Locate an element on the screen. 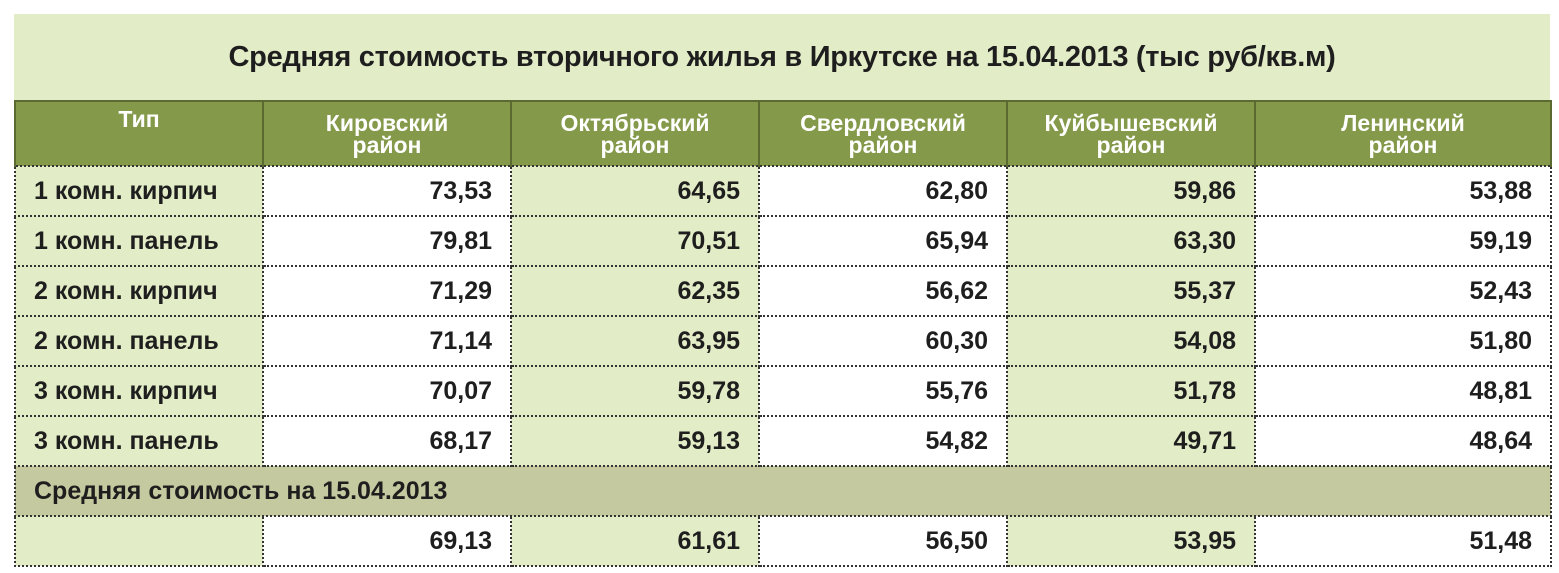 This screenshot has width=1559, height=573. price-cell: 51,78 is located at coordinates (1131, 391).